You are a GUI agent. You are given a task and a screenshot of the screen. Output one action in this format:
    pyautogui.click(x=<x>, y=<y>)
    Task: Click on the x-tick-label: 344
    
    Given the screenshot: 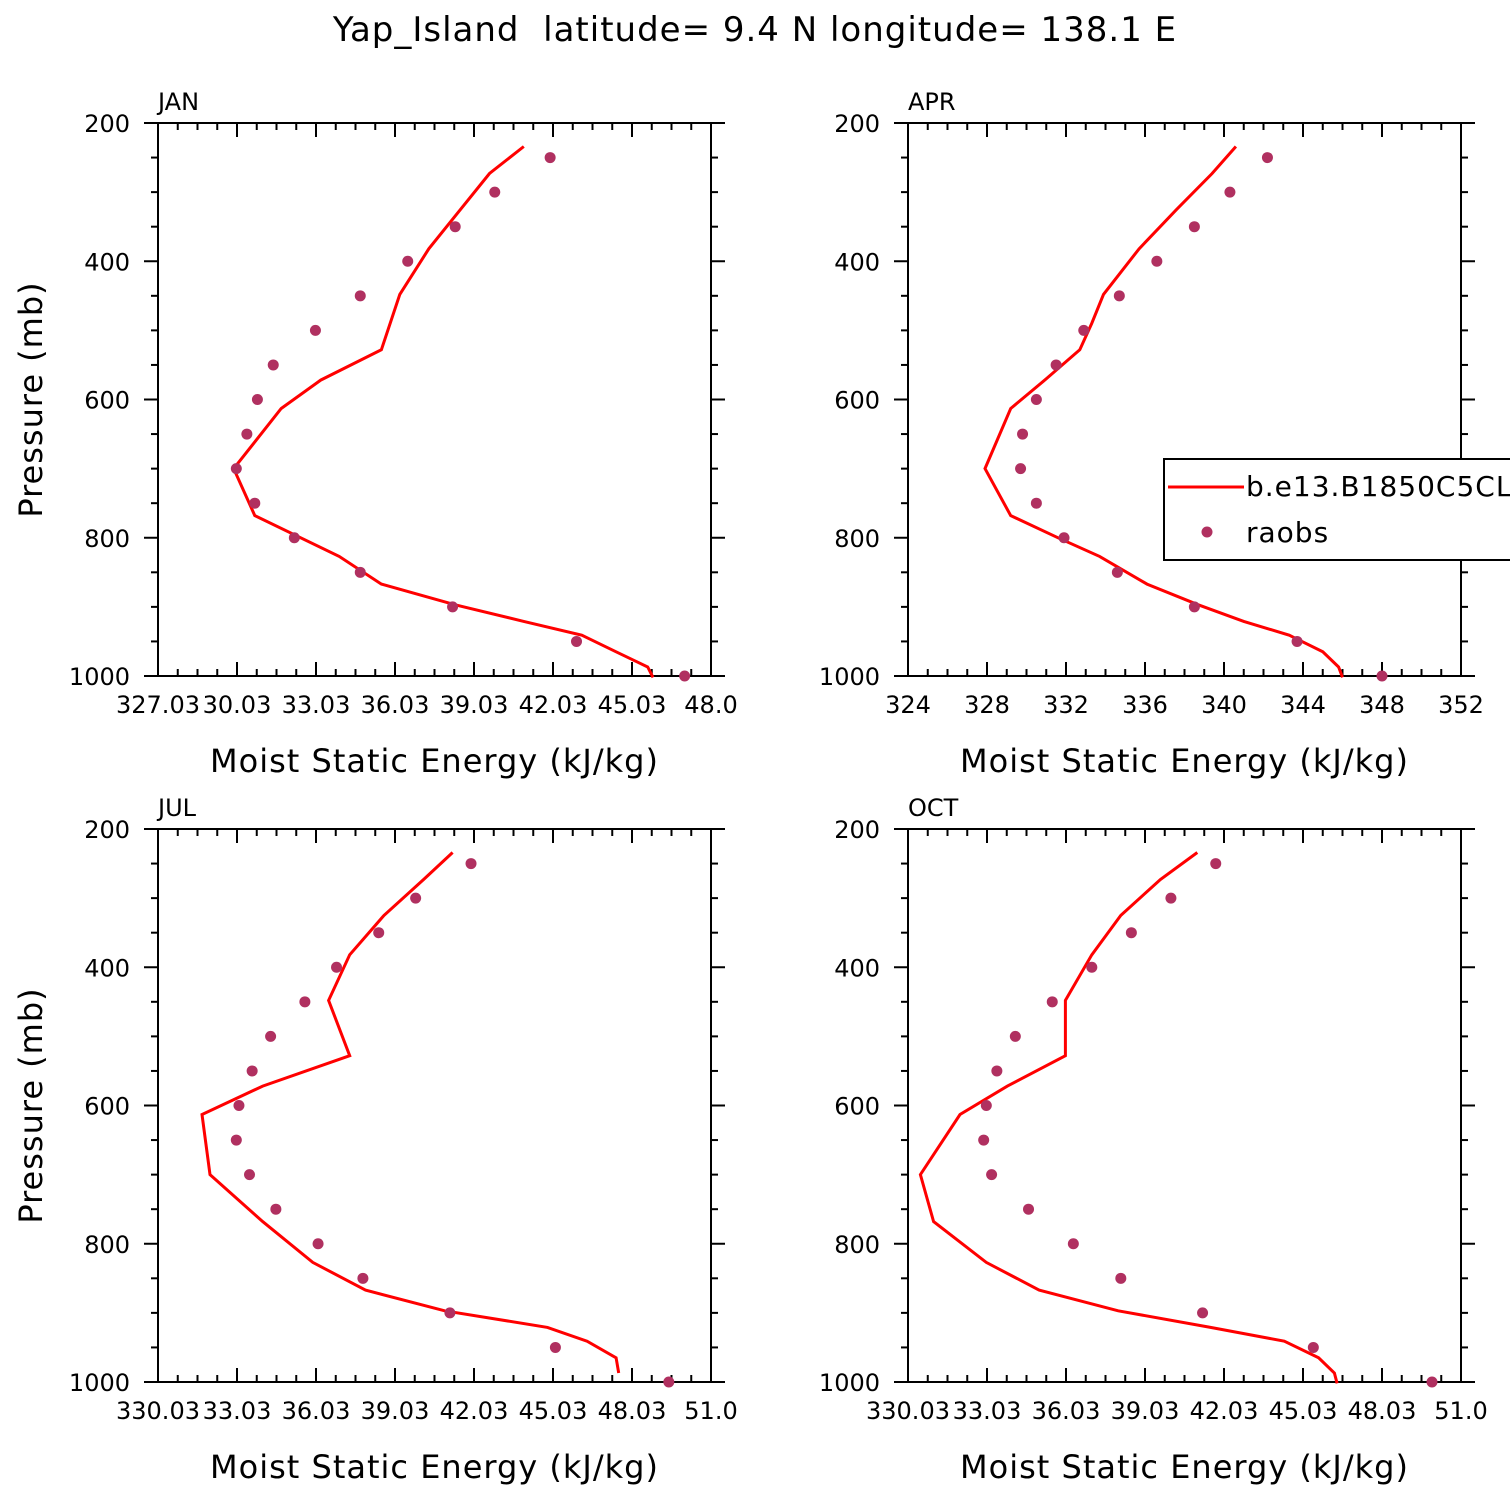 What is the action you would take?
    pyautogui.click(x=1303, y=705)
    